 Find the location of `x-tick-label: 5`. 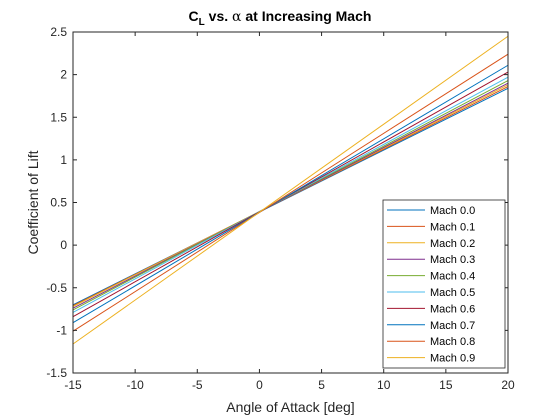

x-tick-label: 5 is located at coordinates (321, 385).